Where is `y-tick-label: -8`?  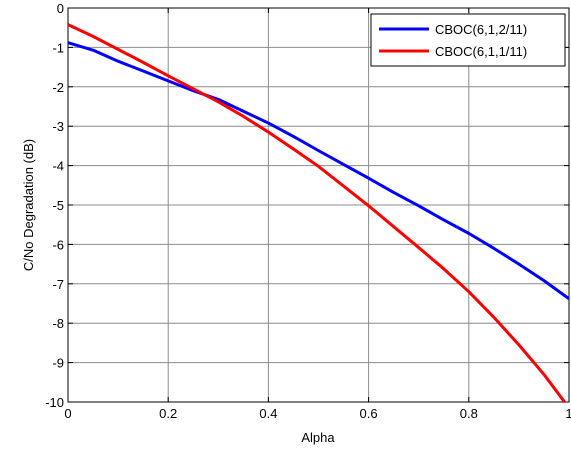
y-tick-label: -8 is located at coordinates (58, 323).